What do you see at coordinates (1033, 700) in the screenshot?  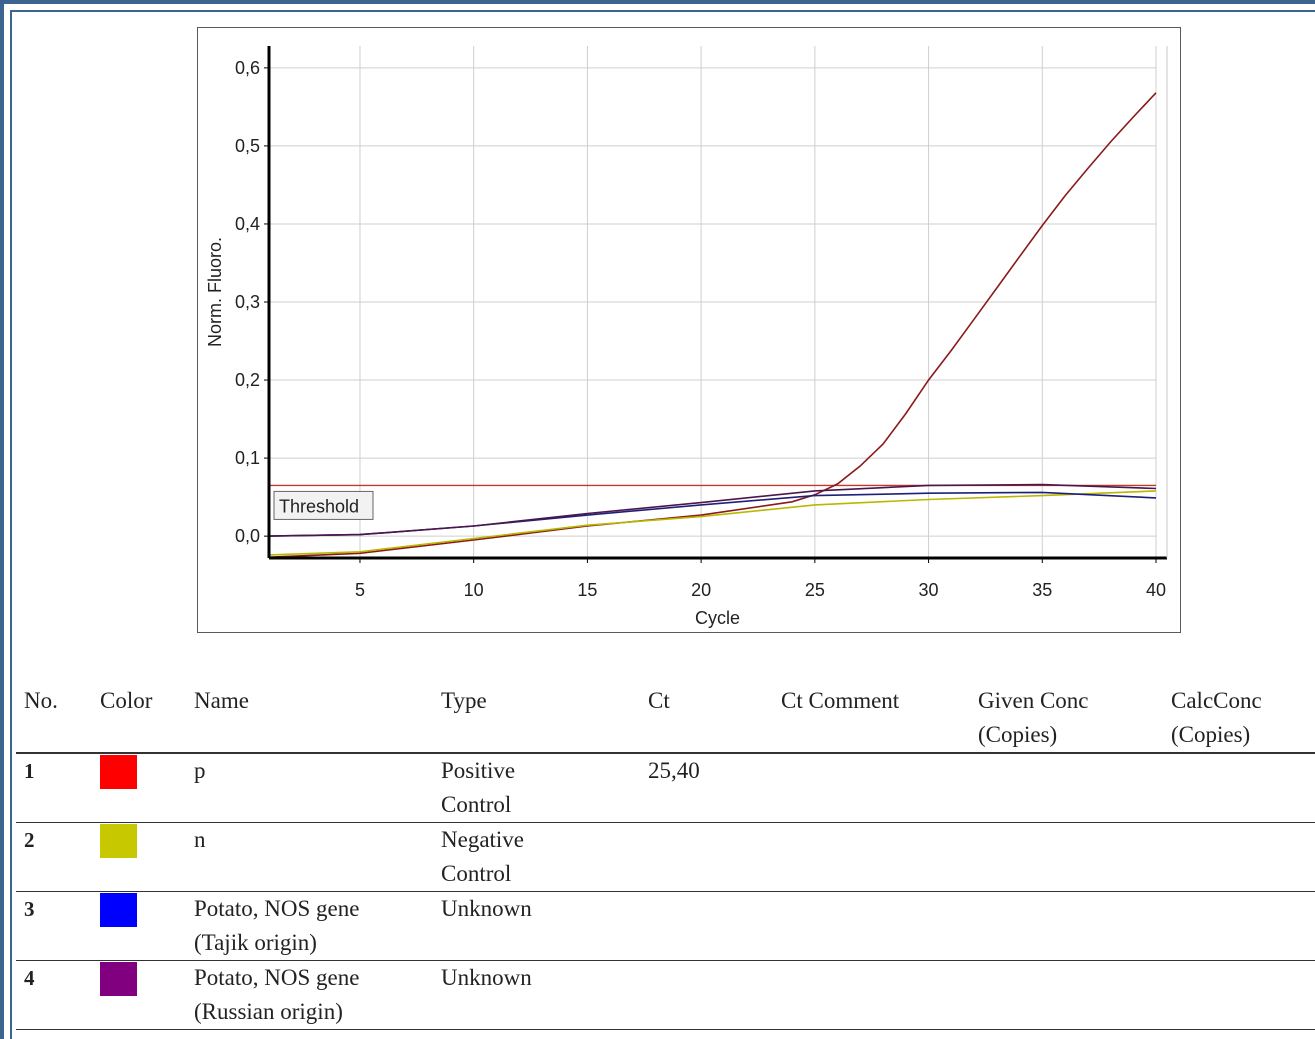 I see `header-given-conc-line1: Given Conc` at bounding box center [1033, 700].